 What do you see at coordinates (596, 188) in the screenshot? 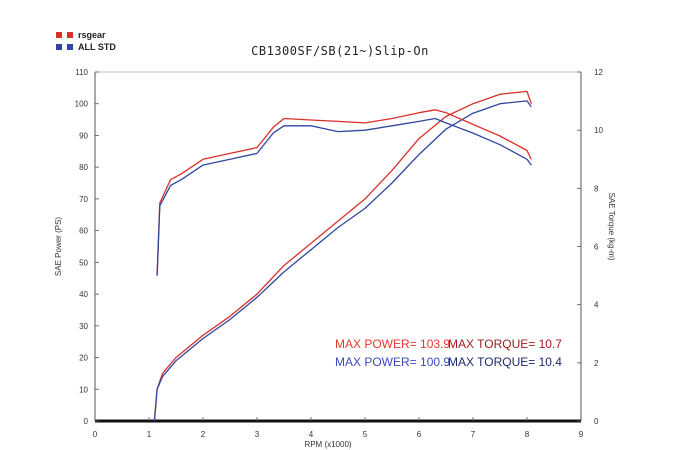
I see `y-right-tick-label: 8` at bounding box center [596, 188].